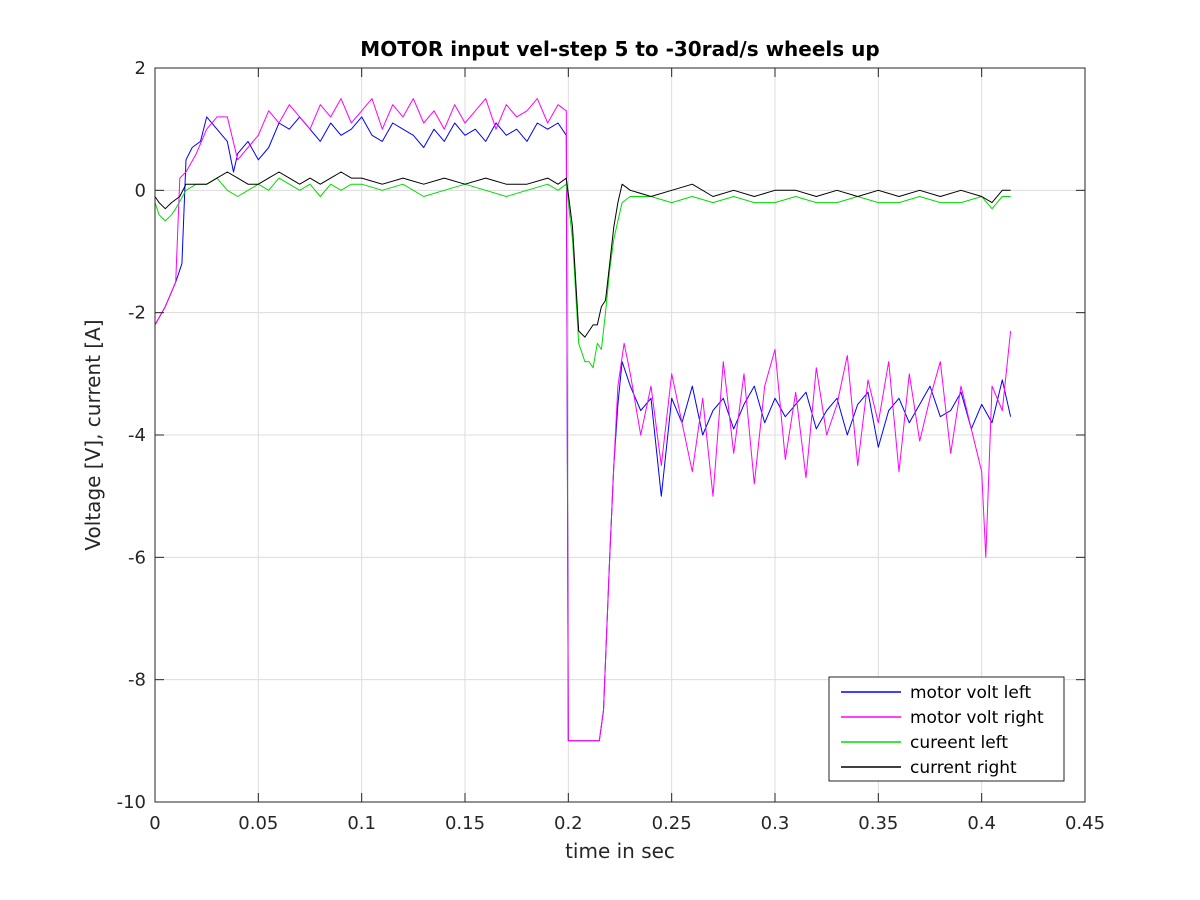  I want to click on x-tick-label: 0.3, so click(775, 823).